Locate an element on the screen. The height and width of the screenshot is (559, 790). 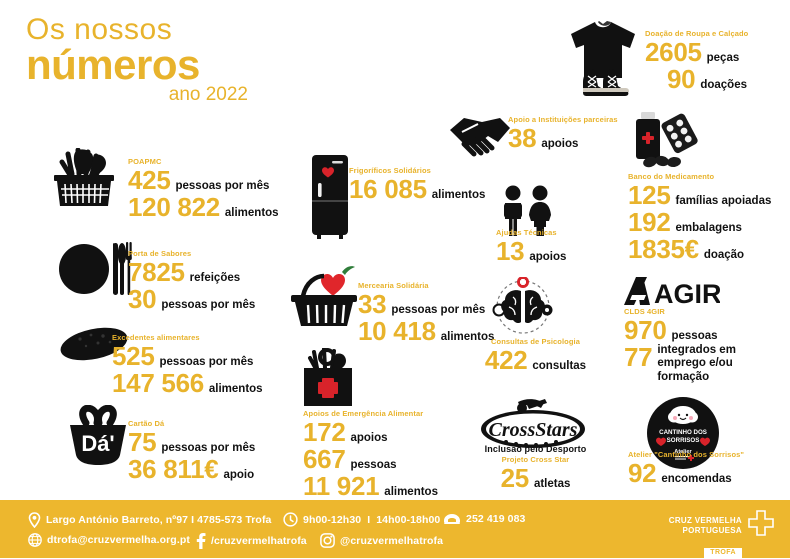
stat-value: 30 is located at coordinates (142, 299).